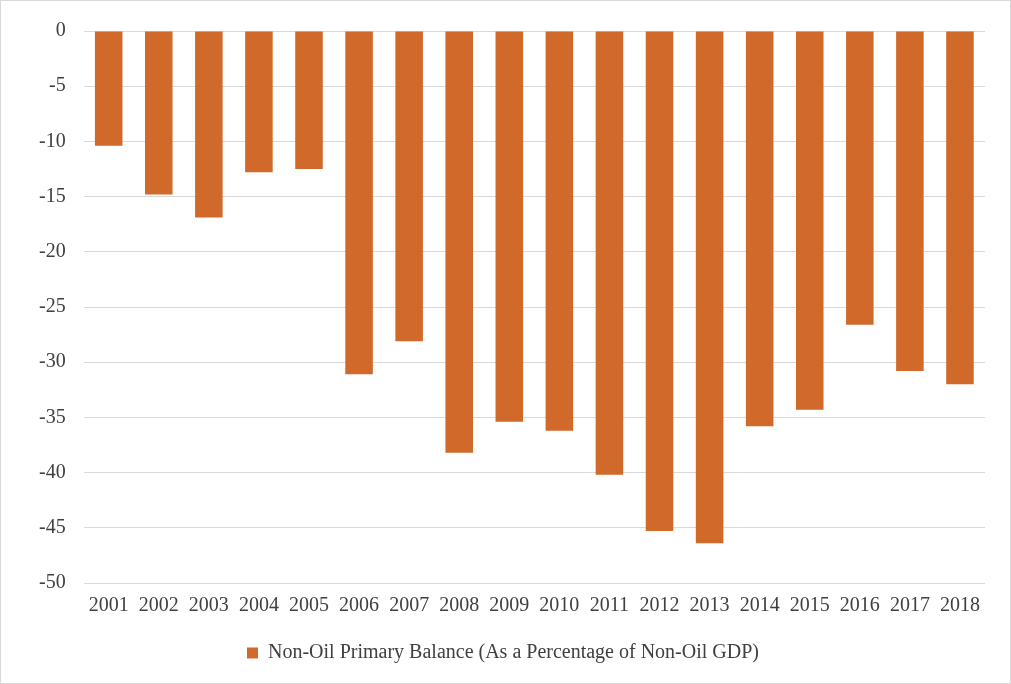 This screenshot has width=1011, height=684. Describe the element at coordinates (859, 604) in the screenshot. I see `x-tick-label: 2016` at that location.